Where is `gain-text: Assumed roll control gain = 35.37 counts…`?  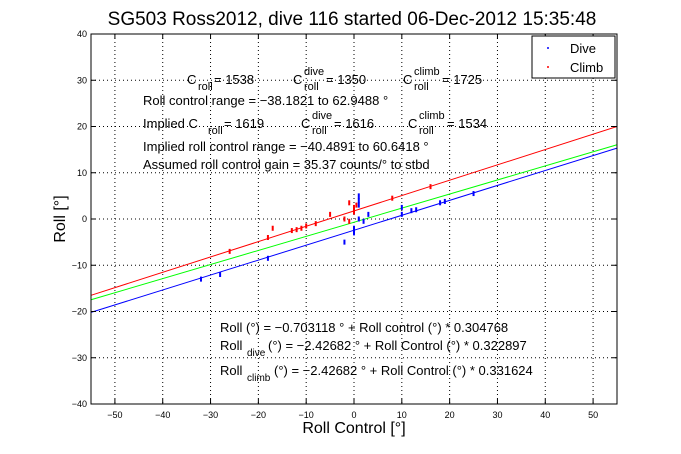
gain-text: Assumed roll control gain = 35.37 counts… is located at coordinates (286, 164).